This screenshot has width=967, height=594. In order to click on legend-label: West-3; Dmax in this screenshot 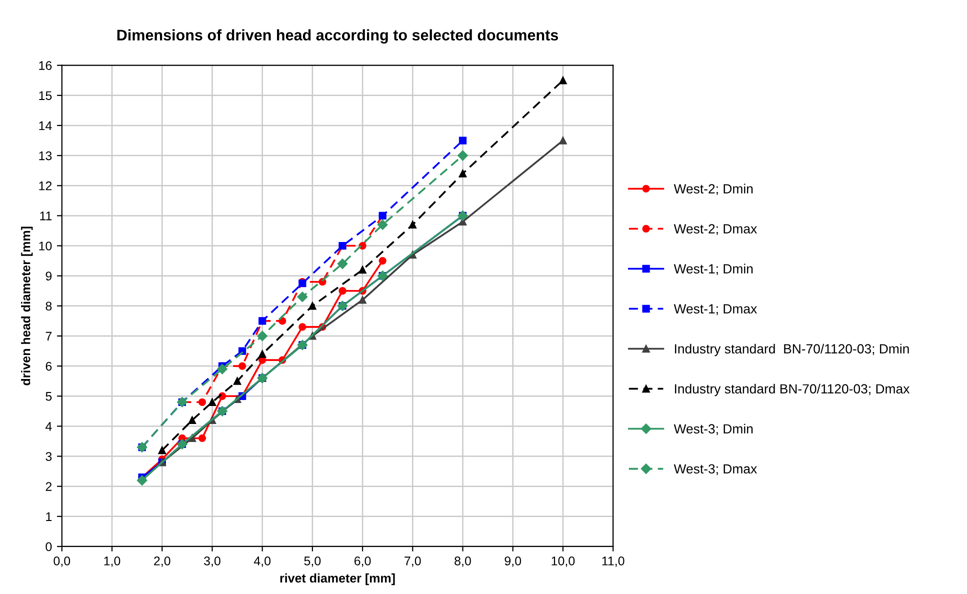, I will do `click(715, 470)`.